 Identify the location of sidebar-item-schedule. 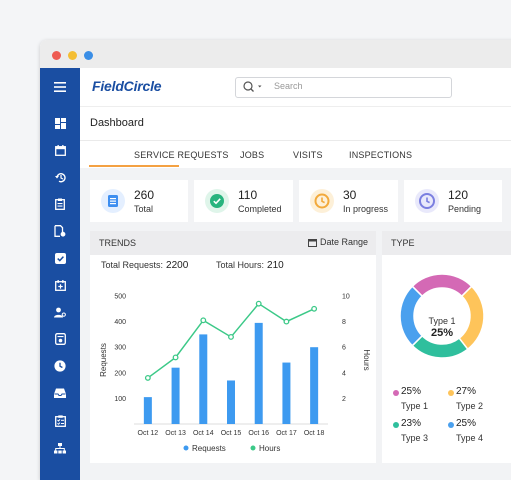
(60, 285).